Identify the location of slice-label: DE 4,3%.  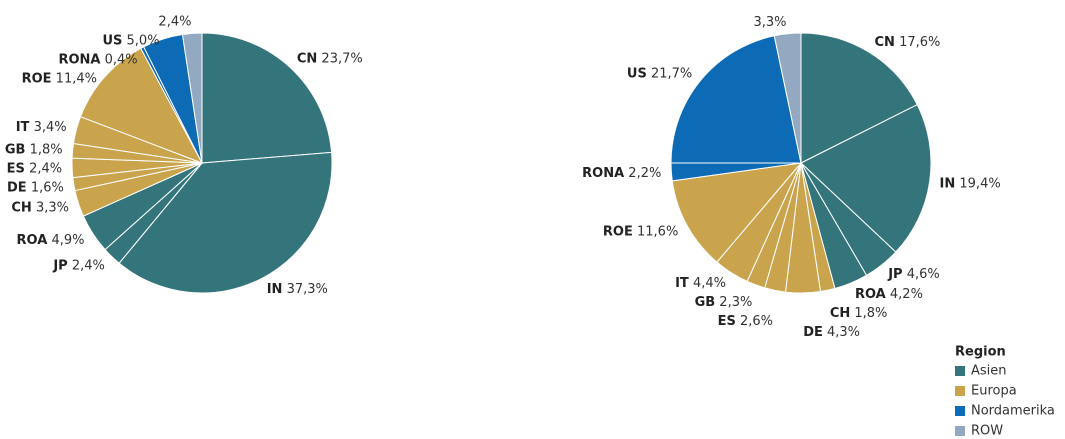
(831, 332).